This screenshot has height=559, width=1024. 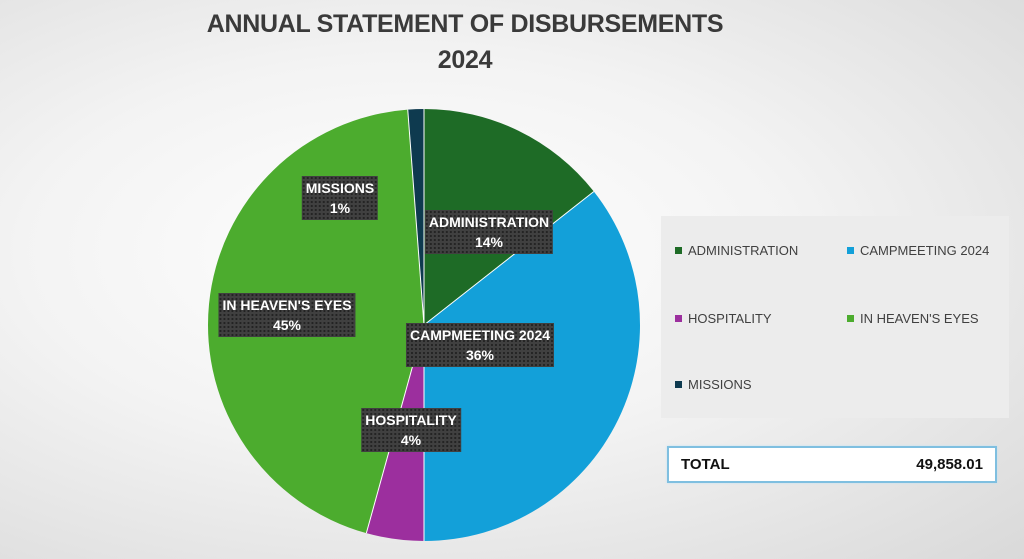 What do you see at coordinates (411, 440) in the screenshot?
I see `data-label-percent: 4%` at bounding box center [411, 440].